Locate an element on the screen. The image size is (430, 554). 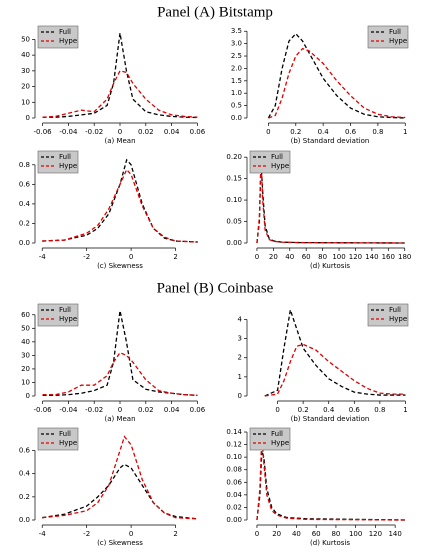
panel-title: Panel (A) Bitstamp is located at coordinates (215, 12).